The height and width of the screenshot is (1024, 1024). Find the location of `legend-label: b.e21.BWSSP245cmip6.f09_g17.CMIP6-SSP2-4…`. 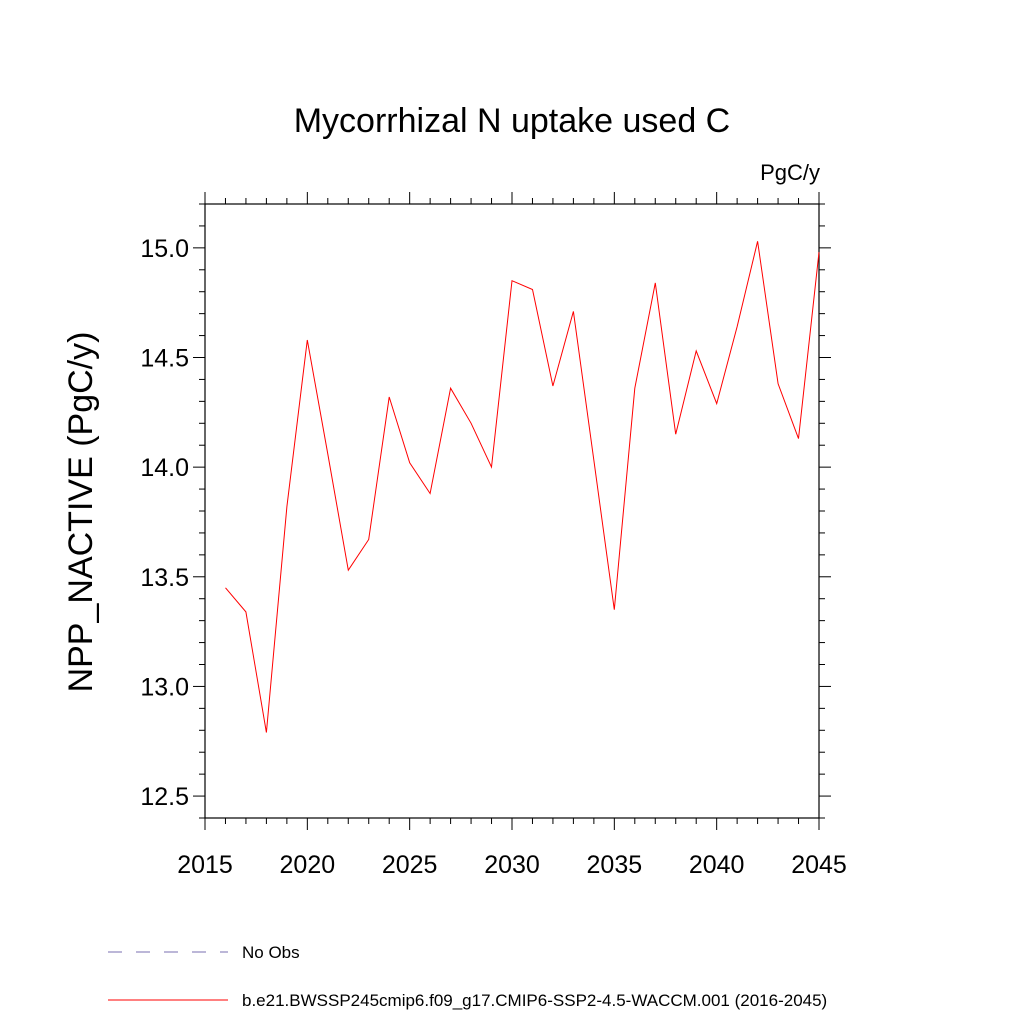

legend-label: b.e21.BWSSP245cmip6.f09_g17.CMIP6-SSP2-4… is located at coordinates (534, 1000).